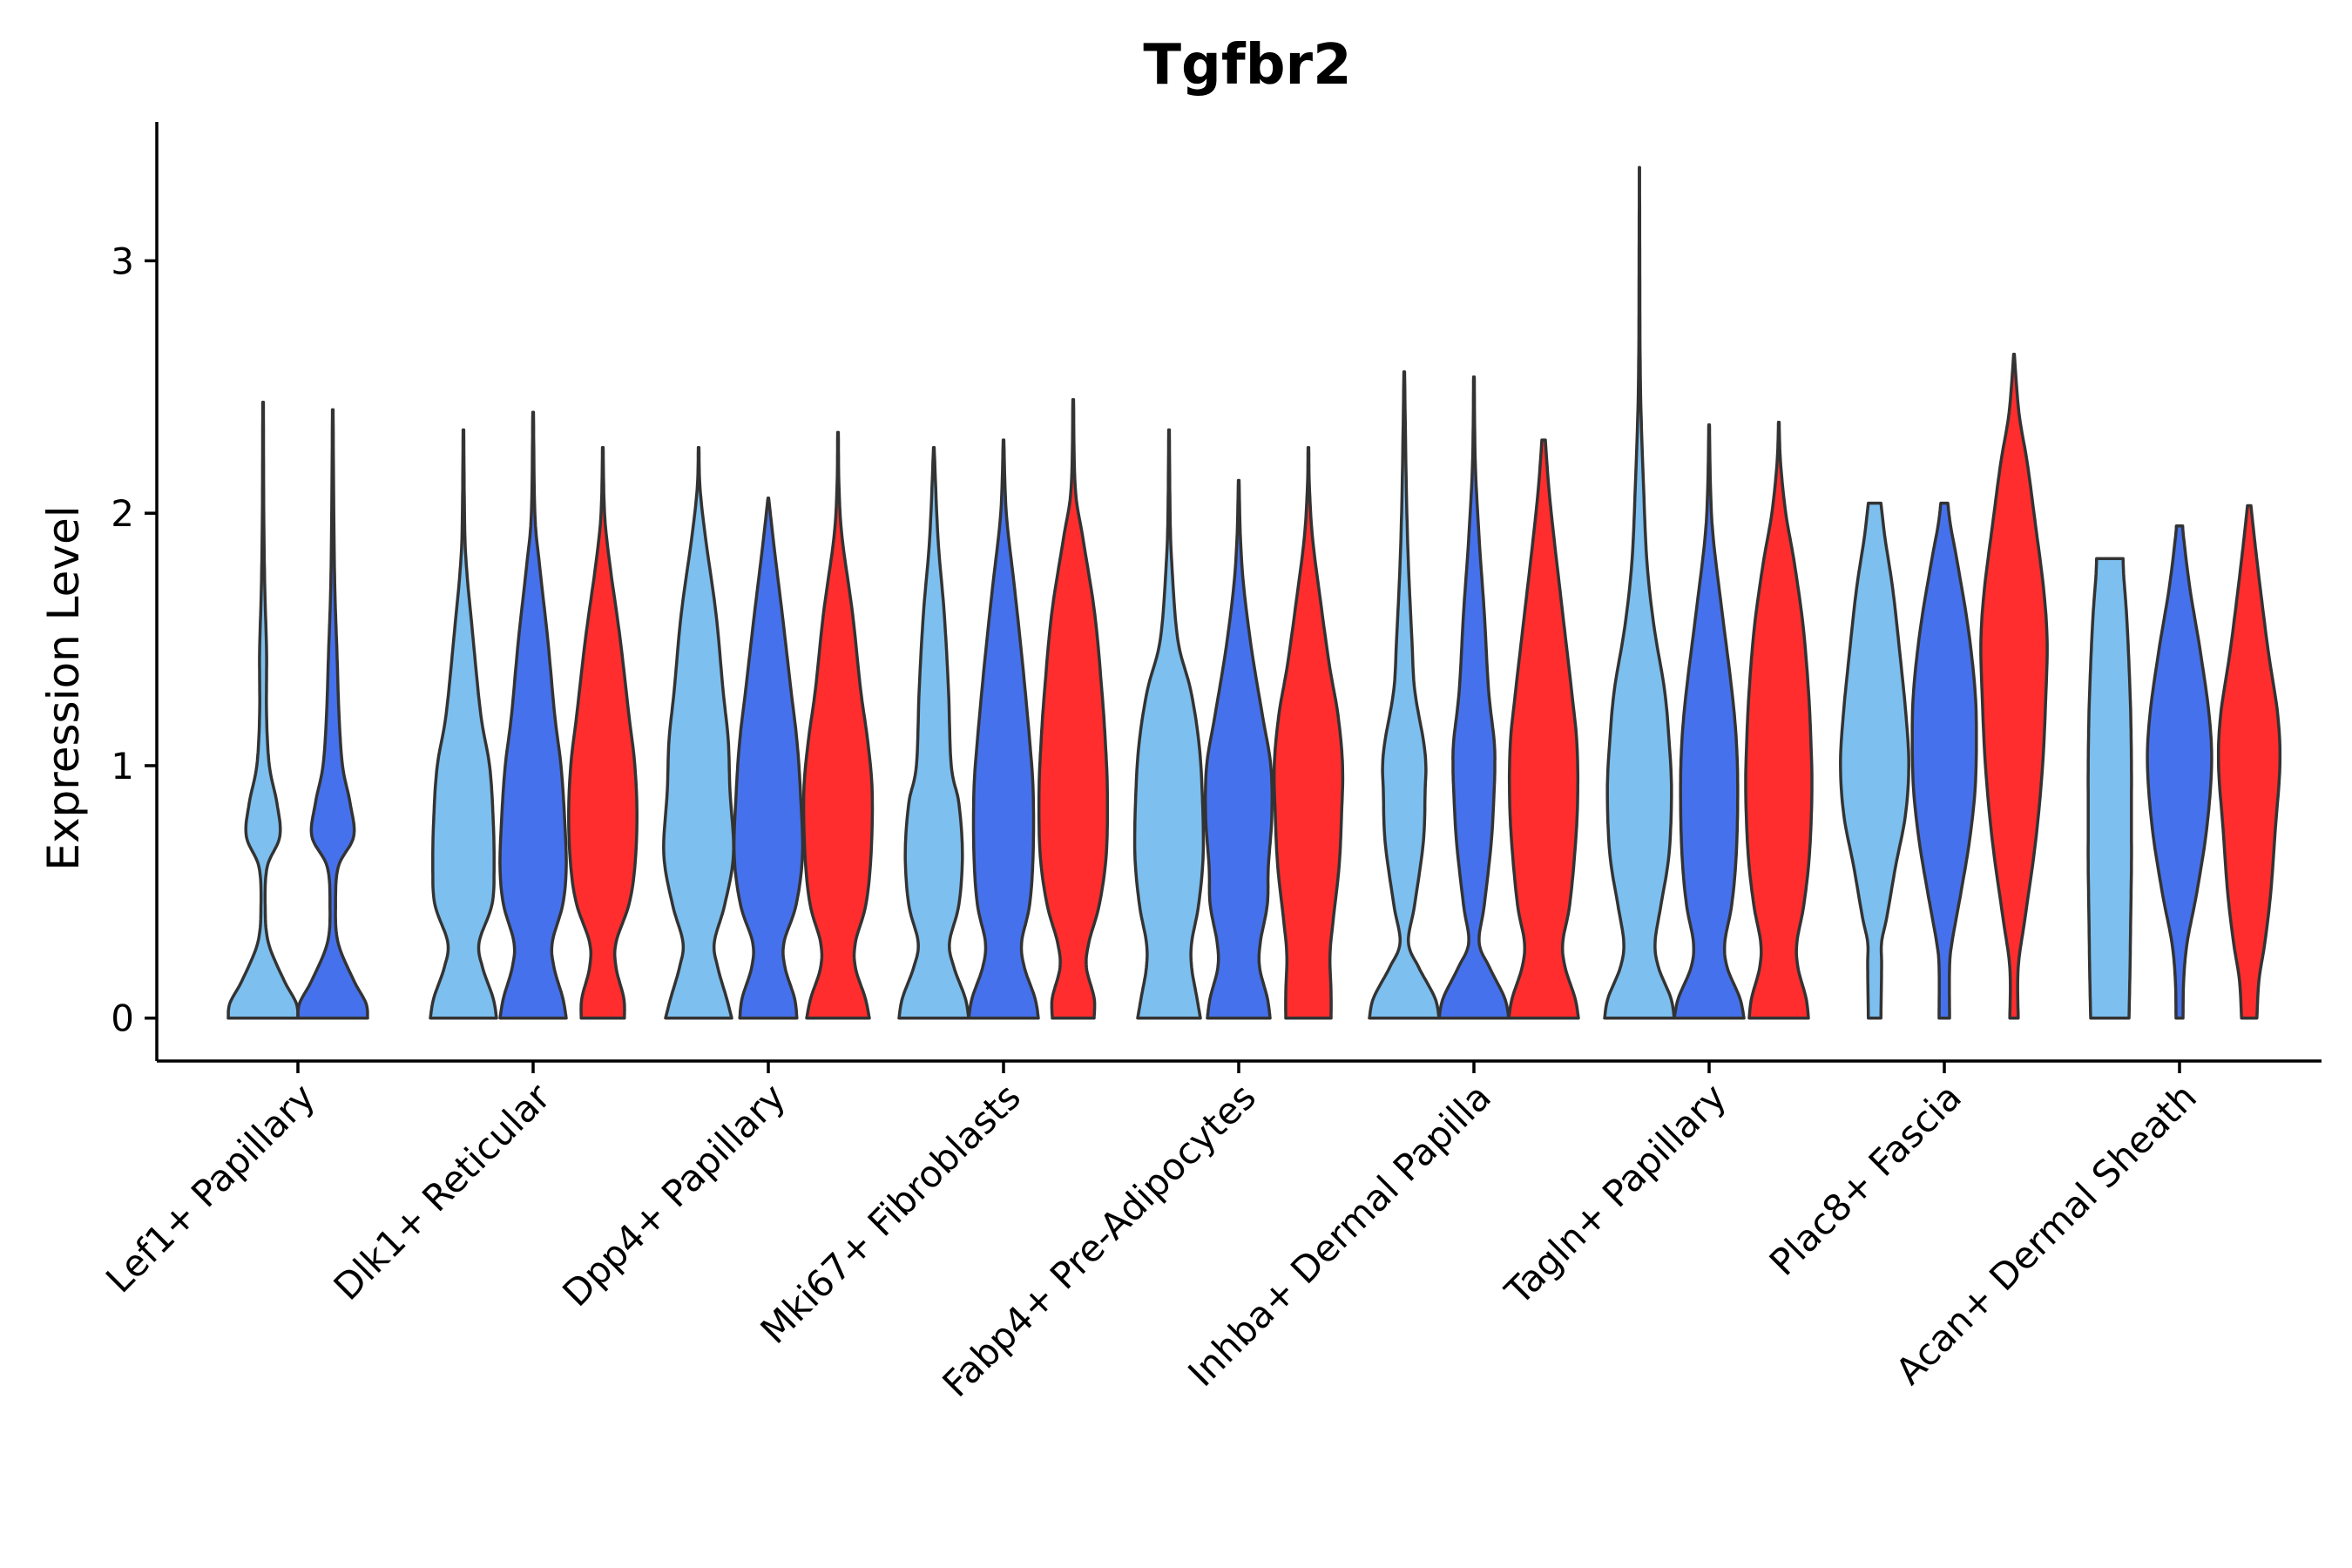 Image resolution: width=2352 pixels, height=1568 pixels. I want to click on violin-2-blue, so click(533, 715).